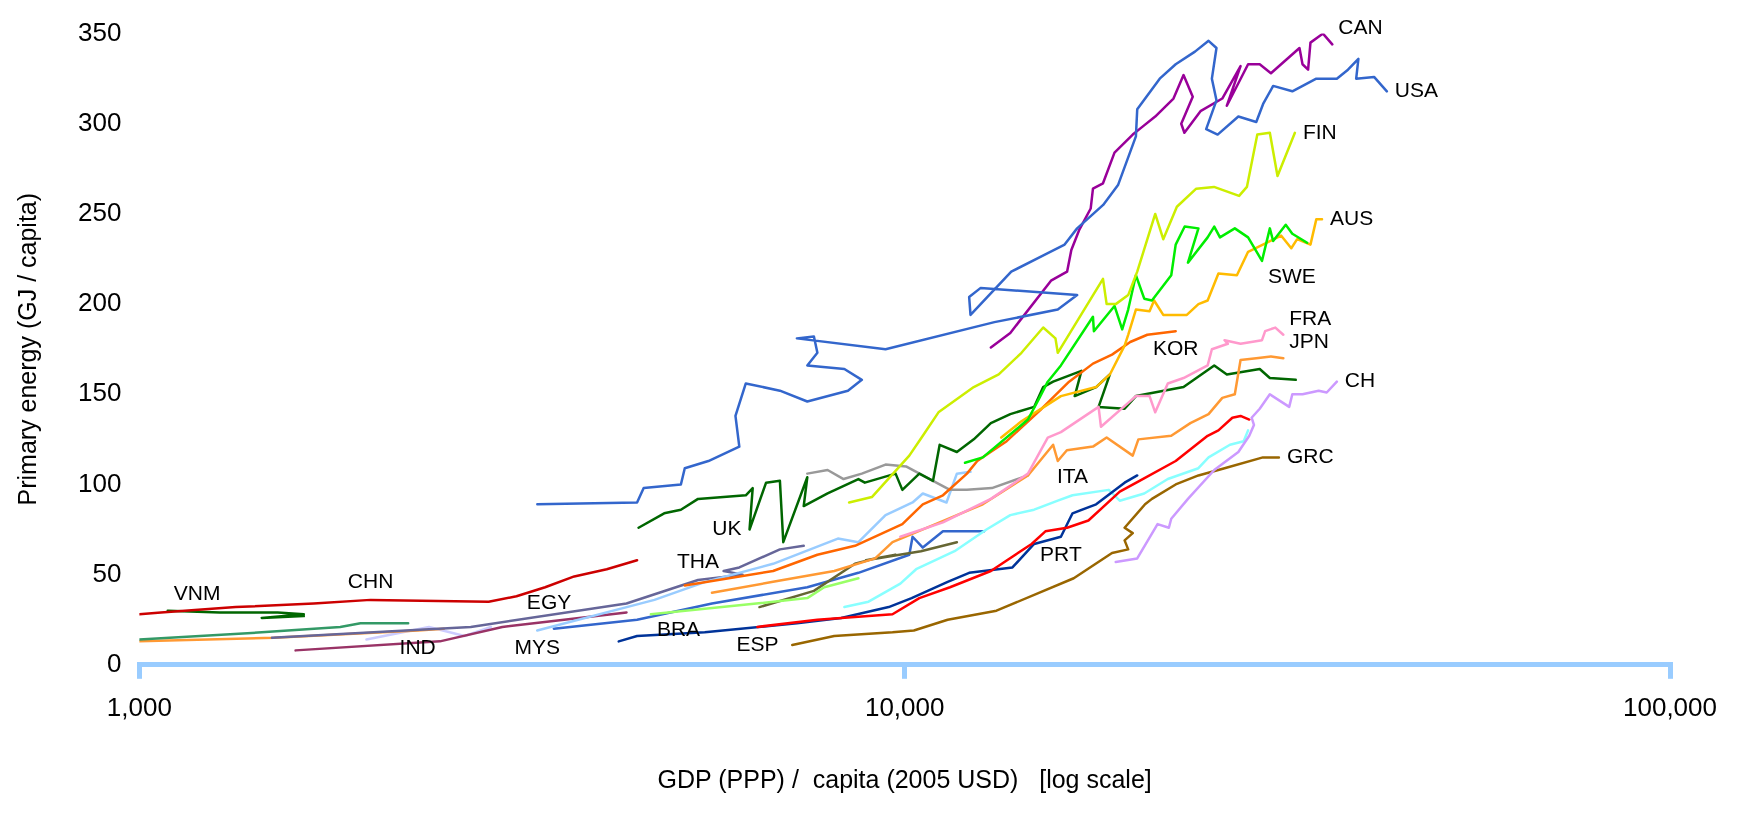 The width and height of the screenshot is (1740, 820). Describe the element at coordinates (698, 560) in the screenshot. I see `series-label: THA` at that location.